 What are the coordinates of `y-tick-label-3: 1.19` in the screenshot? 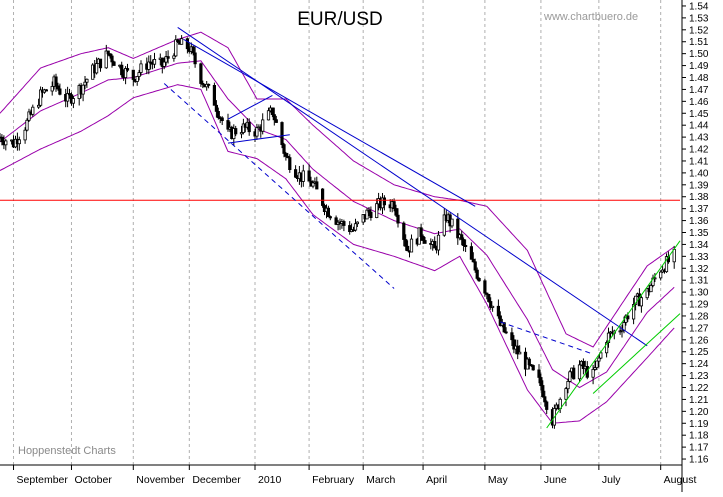 It's located at (699, 424).